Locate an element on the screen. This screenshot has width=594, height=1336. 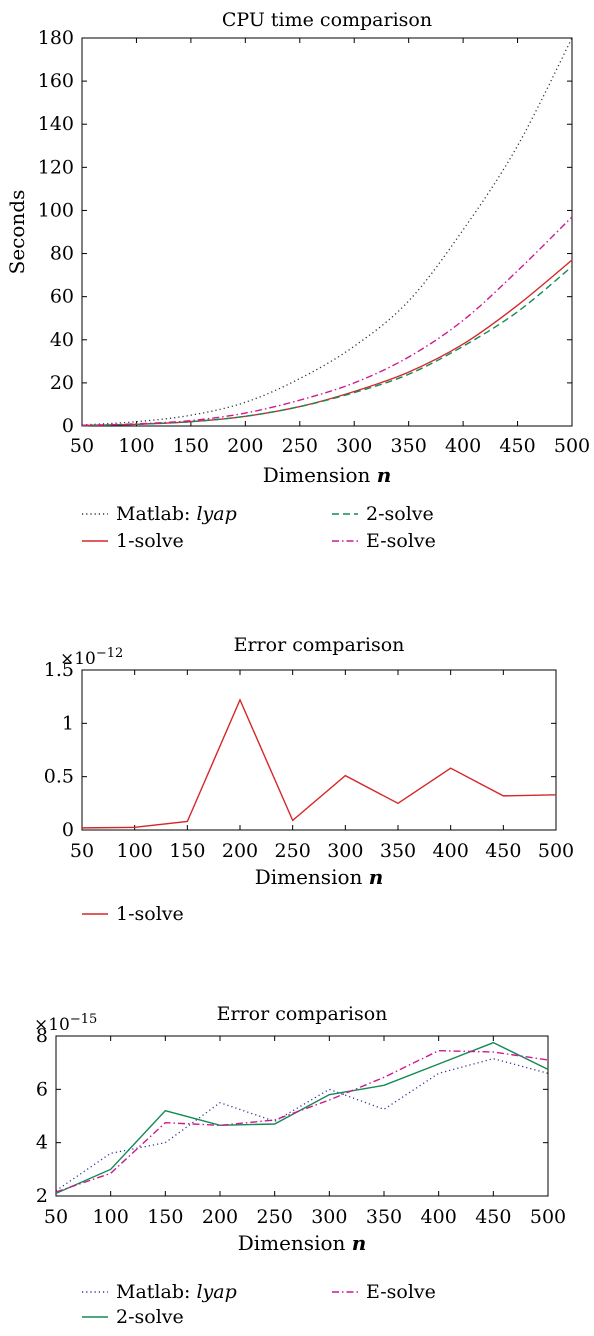
y-tick-label: 80 is located at coordinates (62, 254).